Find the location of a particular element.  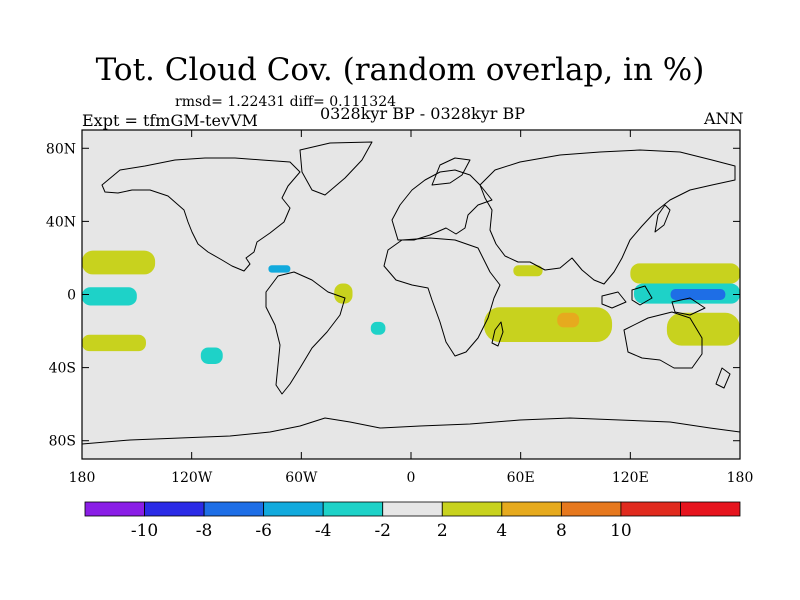

experiment-label: Expt = tfmGM-tevVM is located at coordinates (170, 120).